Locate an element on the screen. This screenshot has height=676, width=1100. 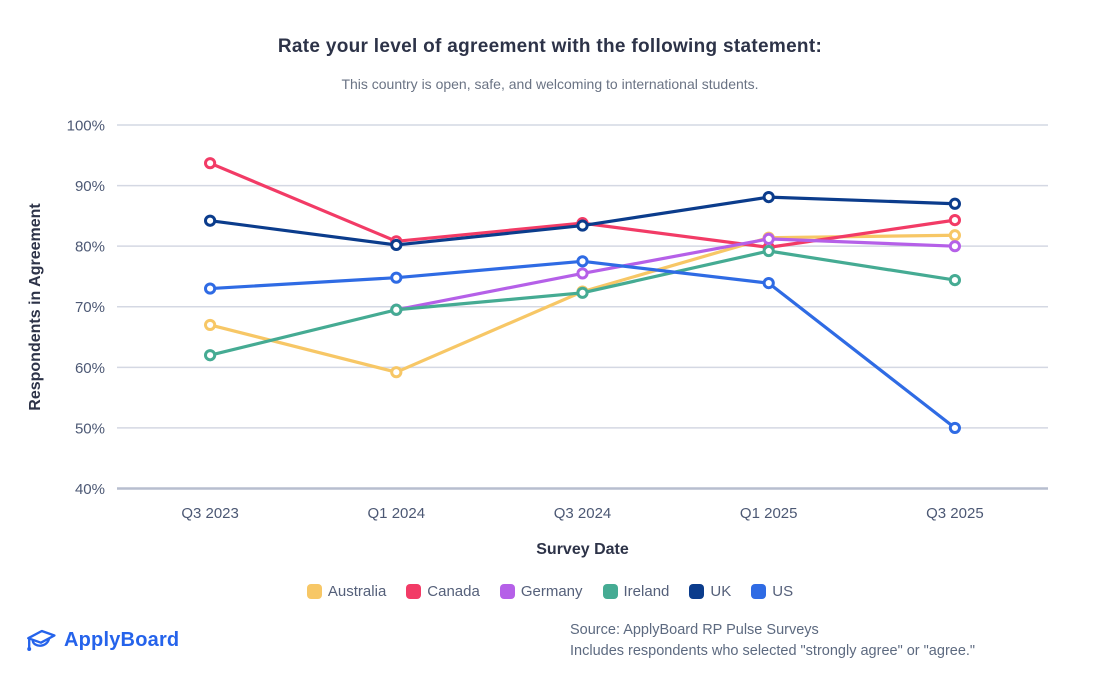
series-ireland is located at coordinates (583, 303).